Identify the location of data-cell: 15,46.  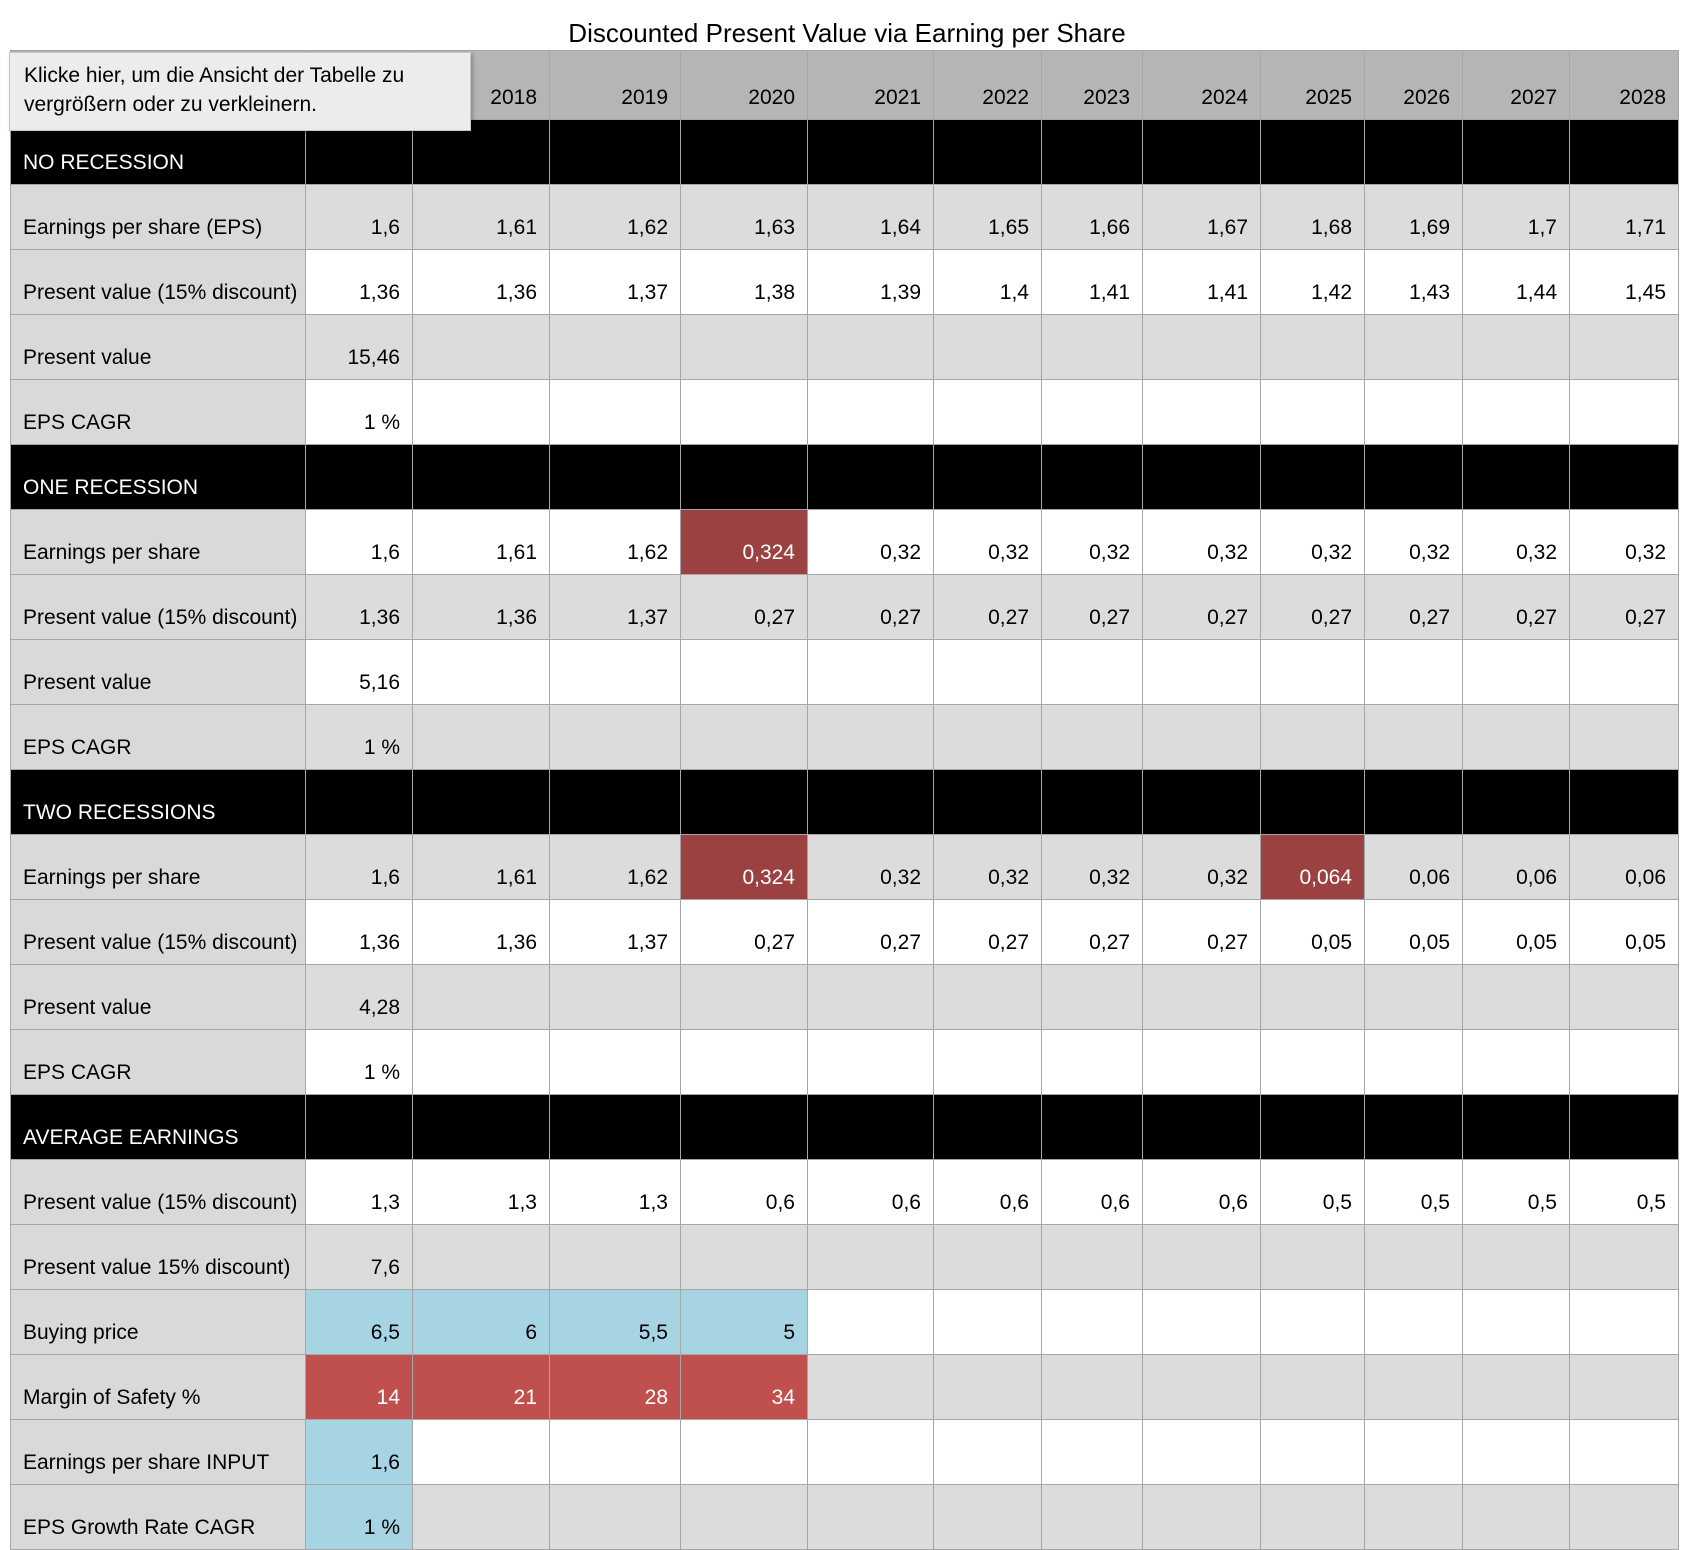
(359, 347).